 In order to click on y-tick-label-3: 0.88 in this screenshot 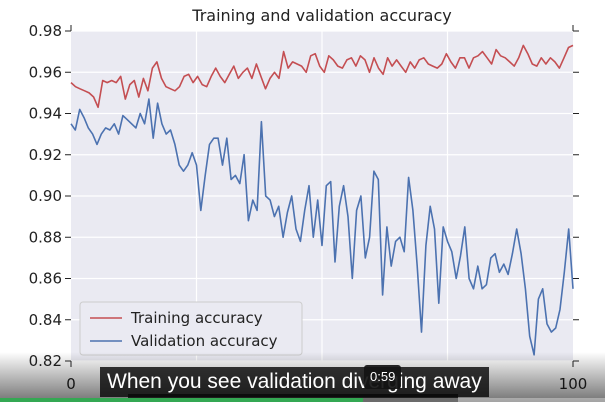, I will do `click(45, 237)`.